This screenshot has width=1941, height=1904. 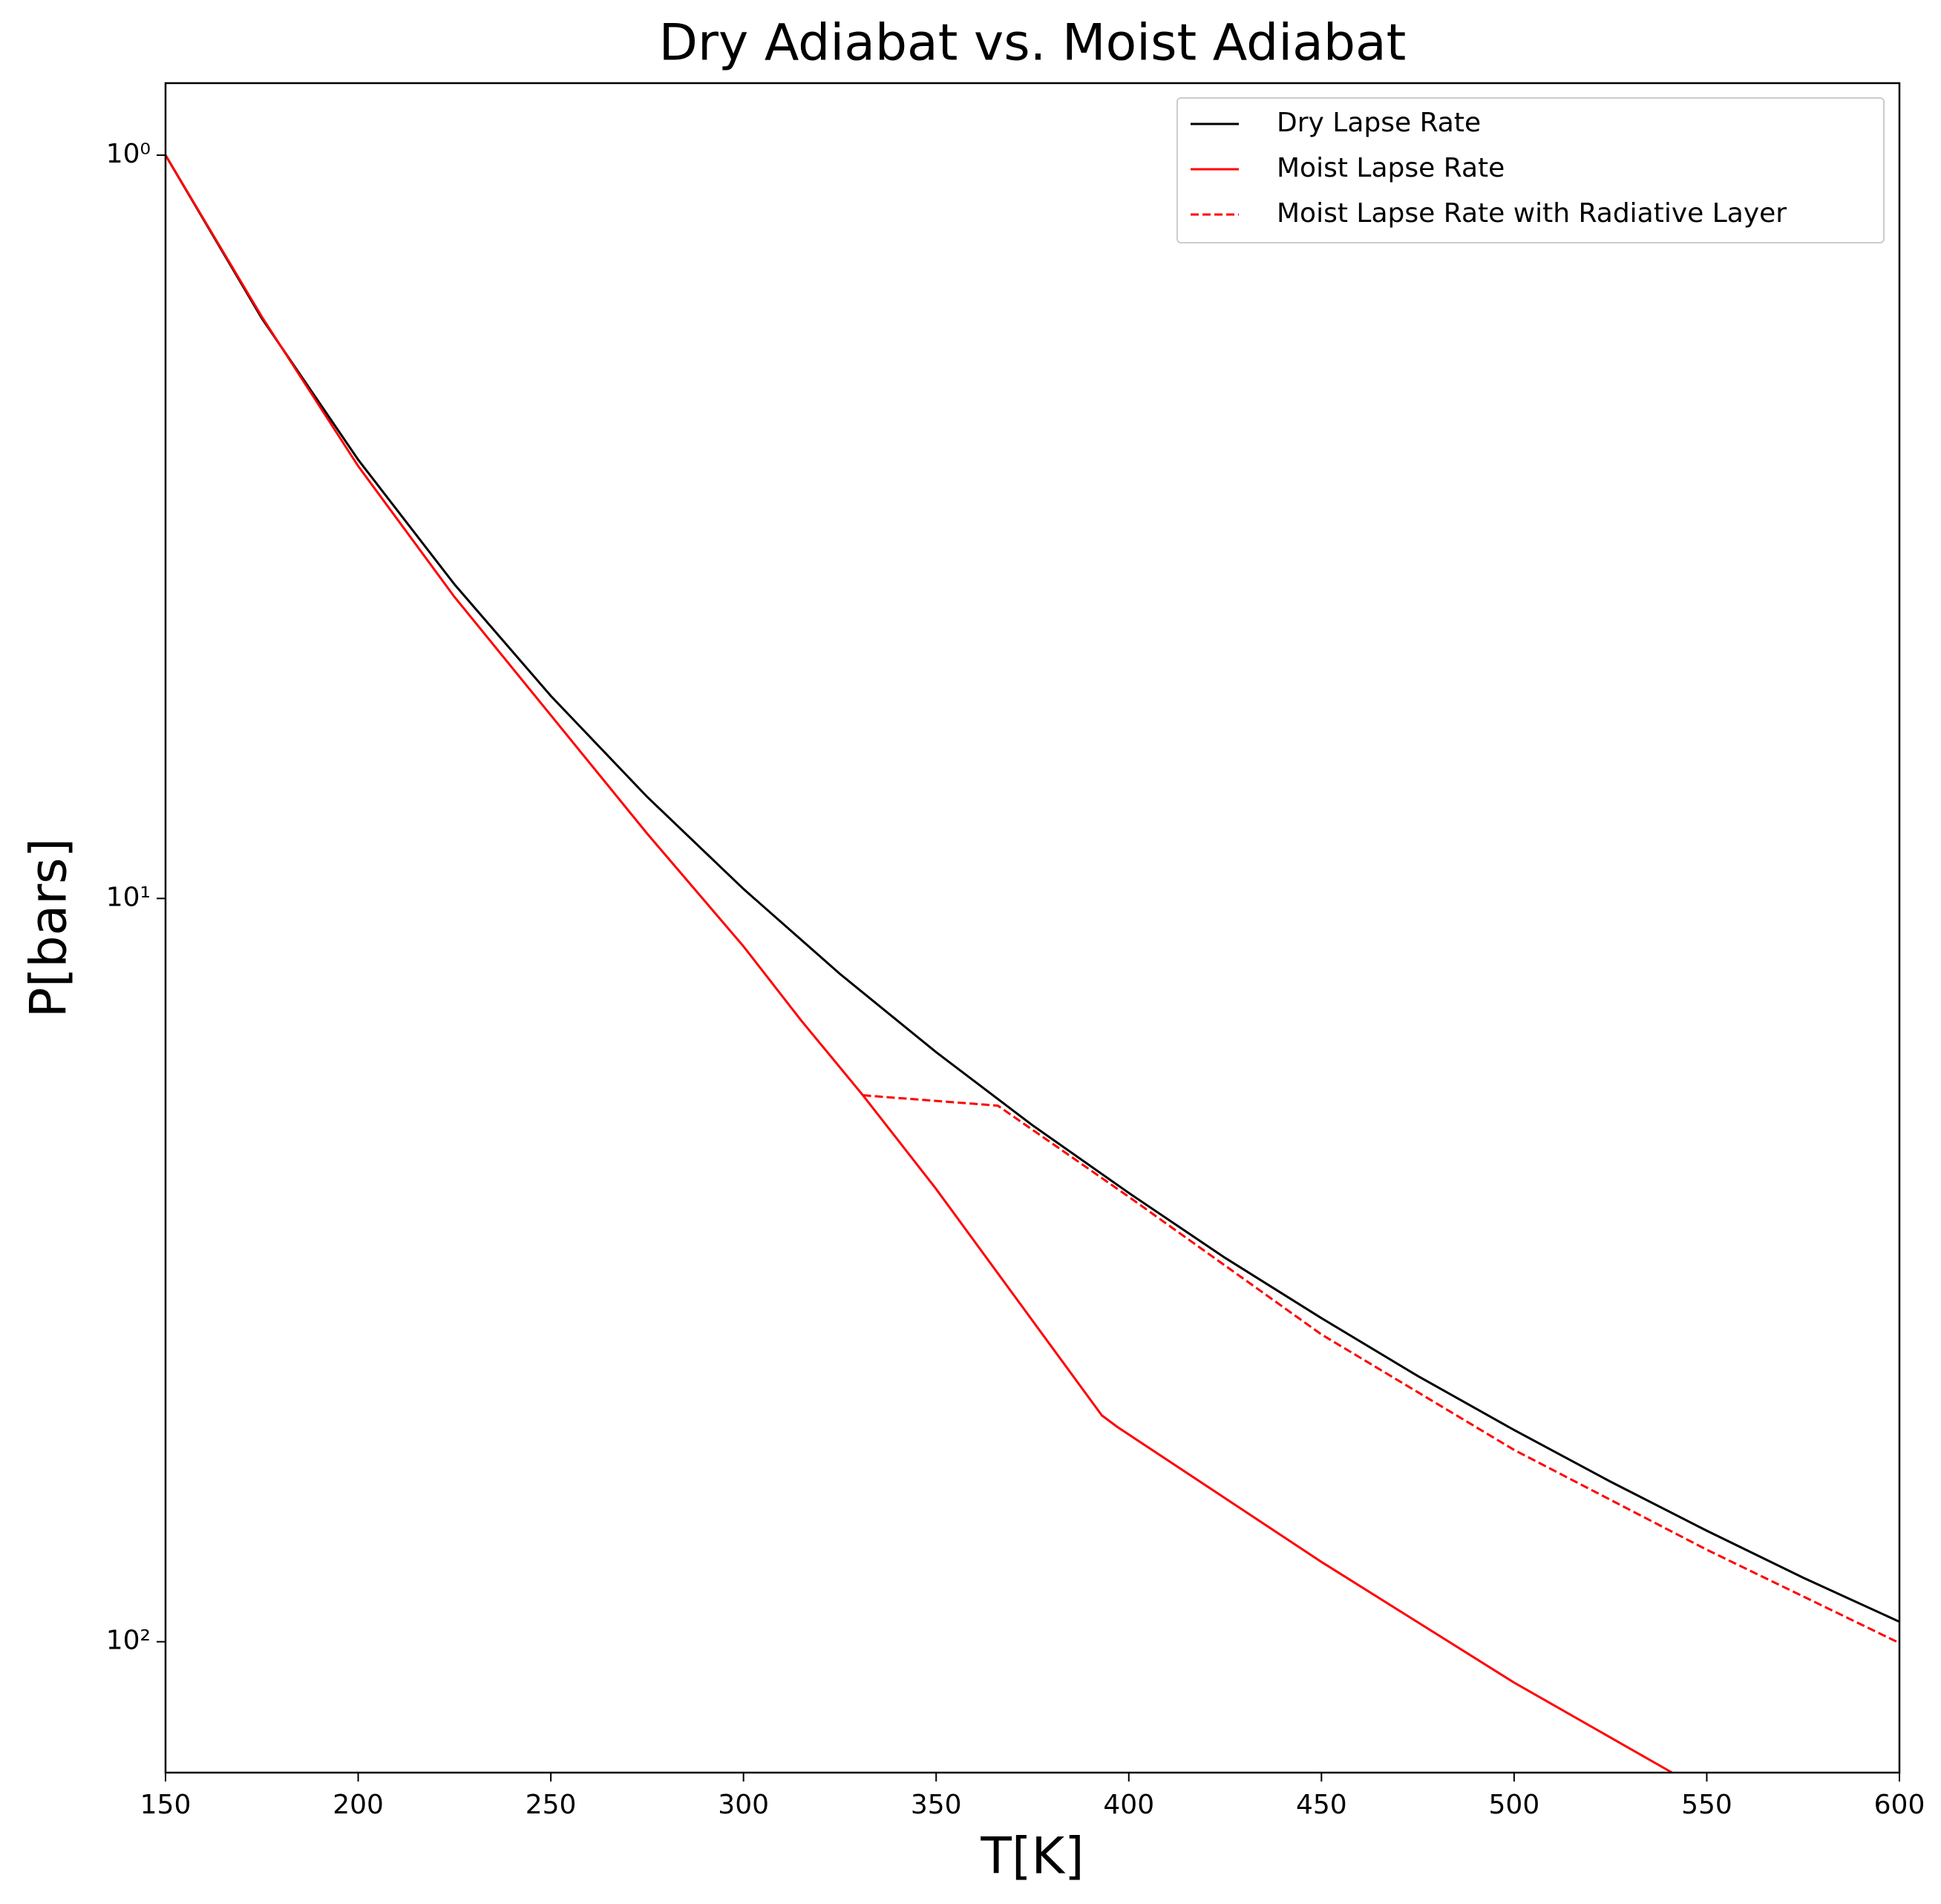 What do you see at coordinates (1391, 168) in the screenshot?
I see `legend-label: Moist Lapse Rate` at bounding box center [1391, 168].